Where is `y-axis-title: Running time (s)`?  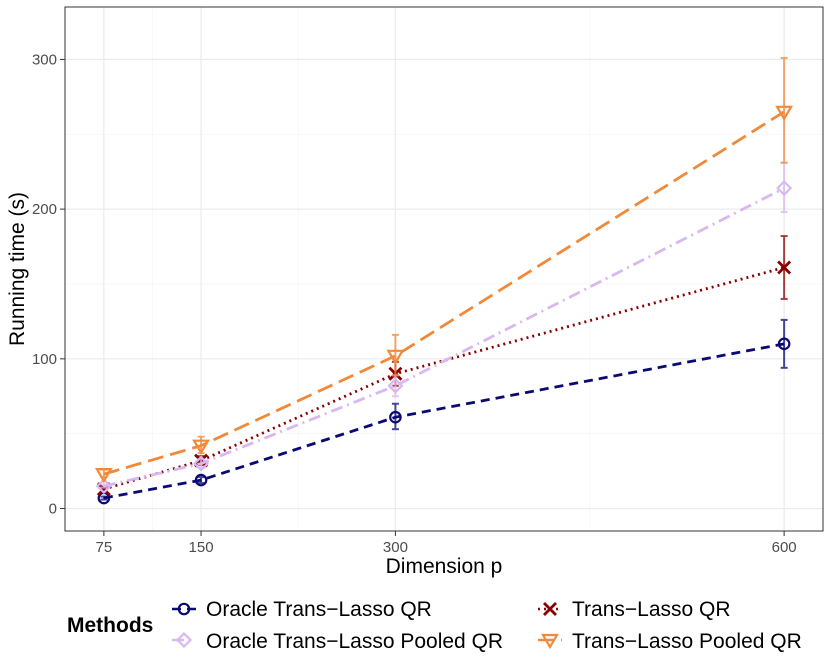 y-axis-title: Running time (s) is located at coordinates (17, 269).